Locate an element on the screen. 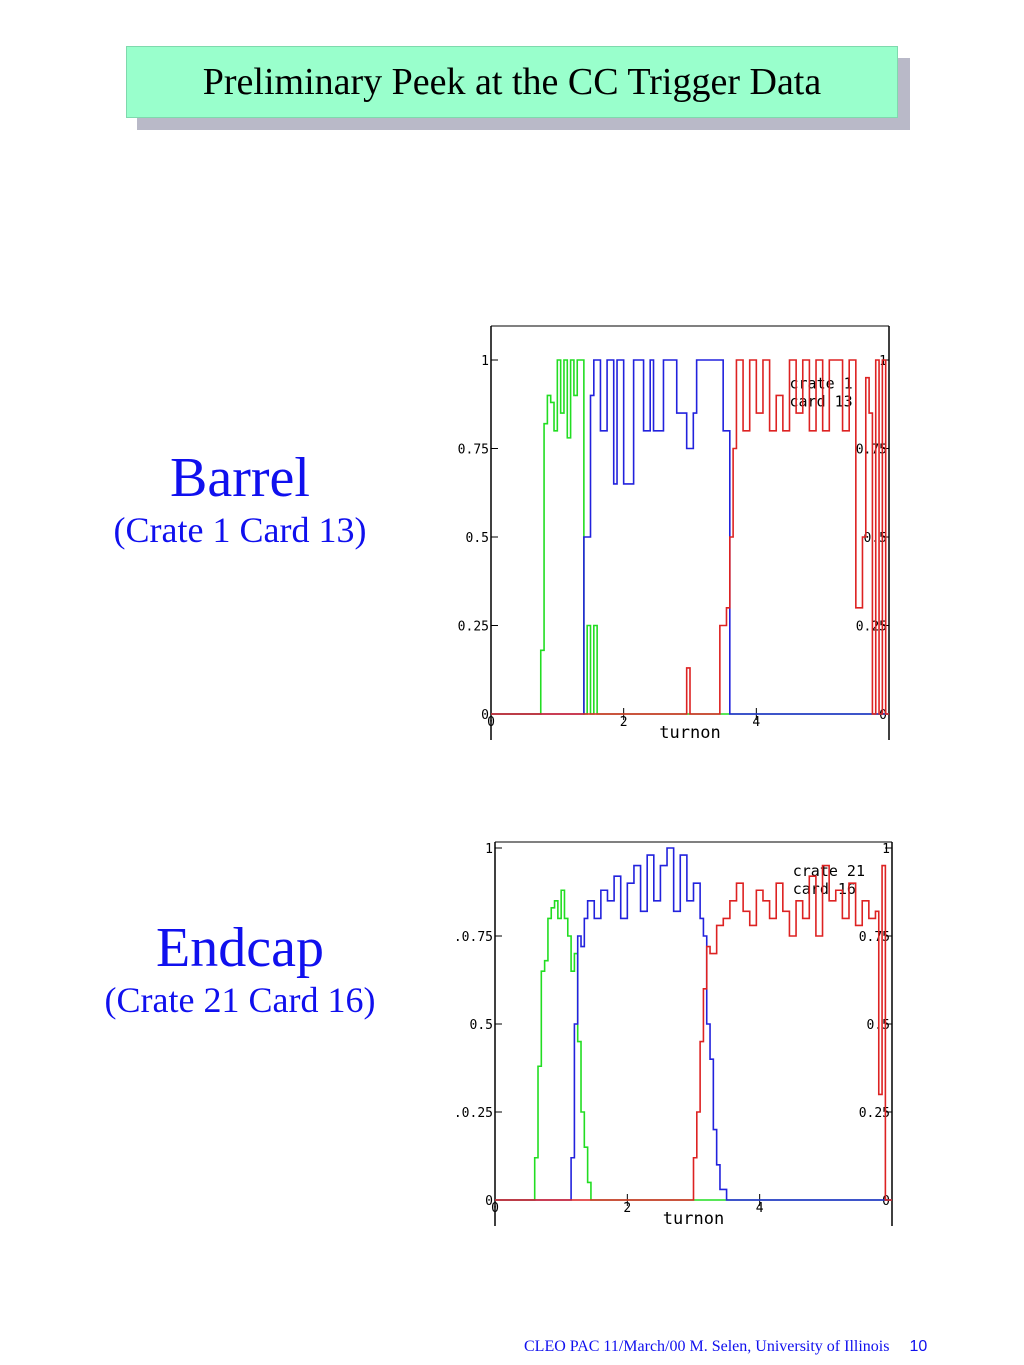 The image size is (1024, 1365). title-box: Preliminary Peek at the CC Trigger Data is located at coordinates (512, 82).